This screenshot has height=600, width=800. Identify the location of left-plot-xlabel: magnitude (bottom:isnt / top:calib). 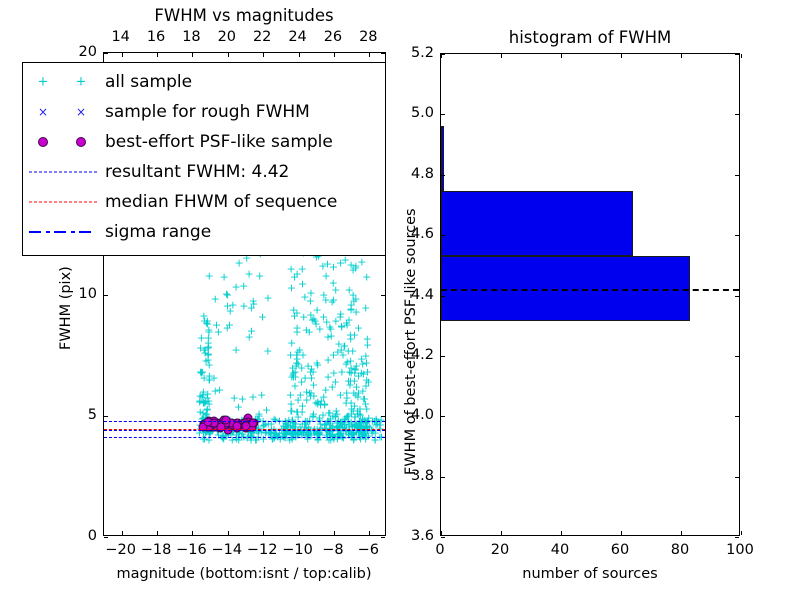
(244, 574).